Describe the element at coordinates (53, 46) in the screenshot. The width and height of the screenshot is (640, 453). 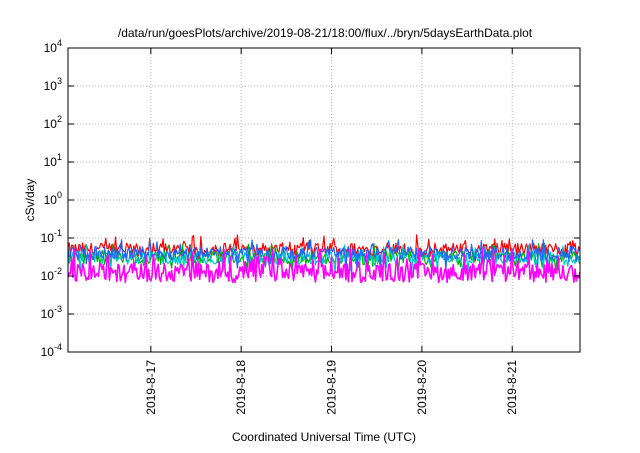
I see `y-tick-label: 10⁴` at that location.